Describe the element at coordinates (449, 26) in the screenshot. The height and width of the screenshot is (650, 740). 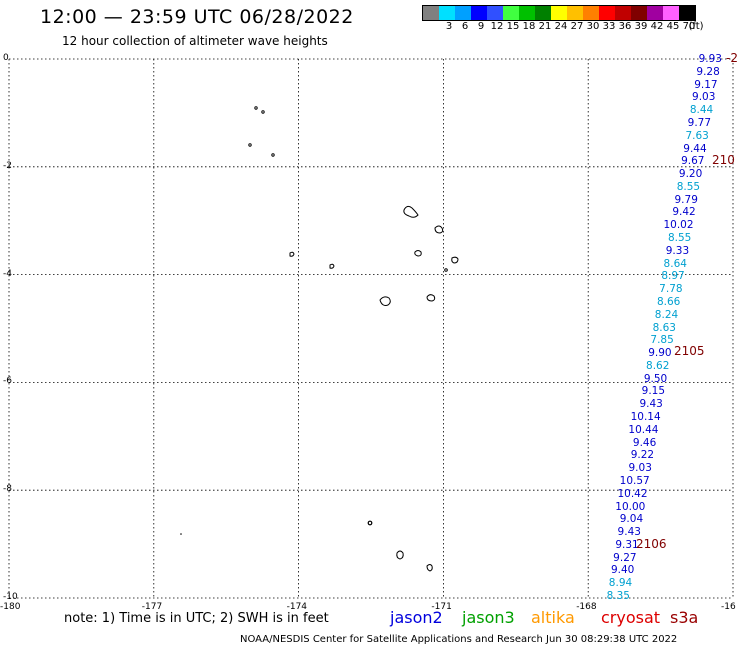
I see `color-scale-label: 3` at that location.